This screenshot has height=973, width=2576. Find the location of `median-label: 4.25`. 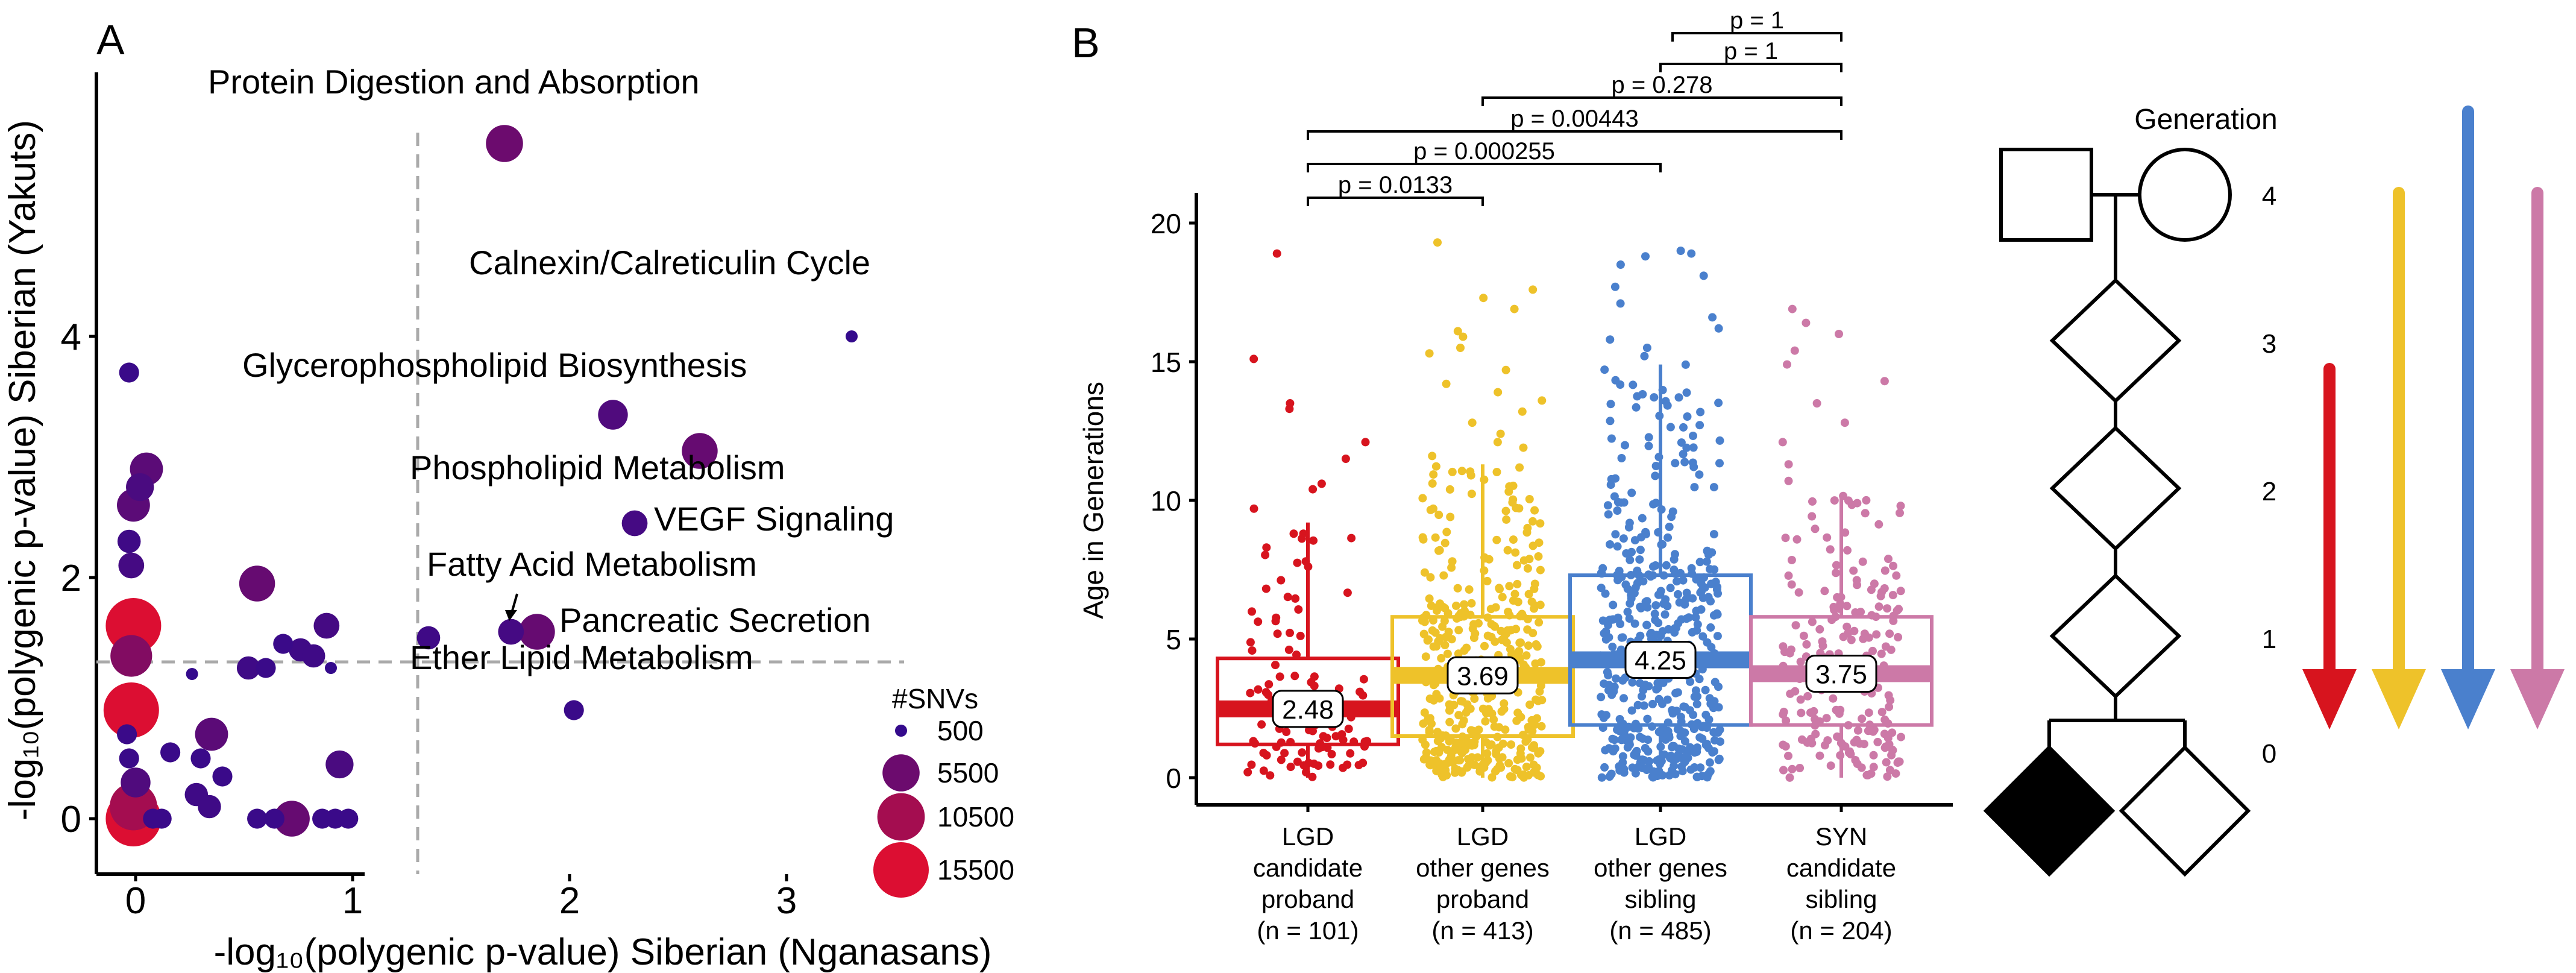

median-label: 4.25 is located at coordinates (1660, 661).